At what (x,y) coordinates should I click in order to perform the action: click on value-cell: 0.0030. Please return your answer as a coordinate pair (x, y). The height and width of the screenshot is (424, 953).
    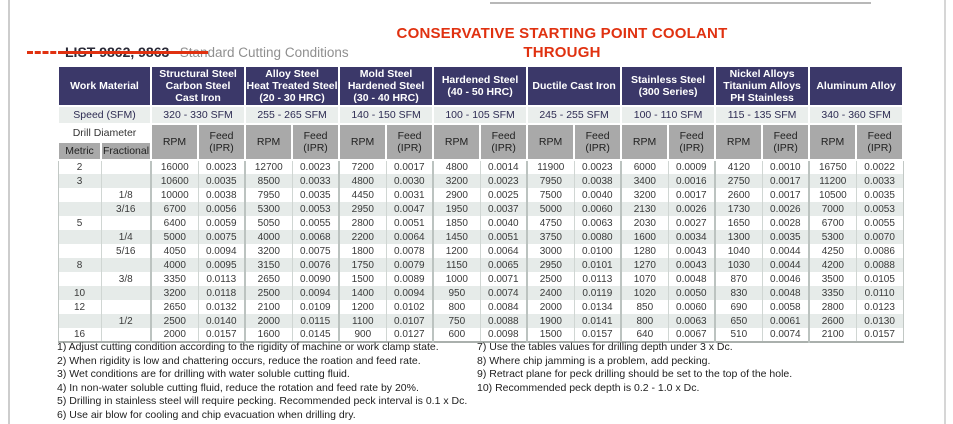
    Looking at the image, I should click on (409, 181).